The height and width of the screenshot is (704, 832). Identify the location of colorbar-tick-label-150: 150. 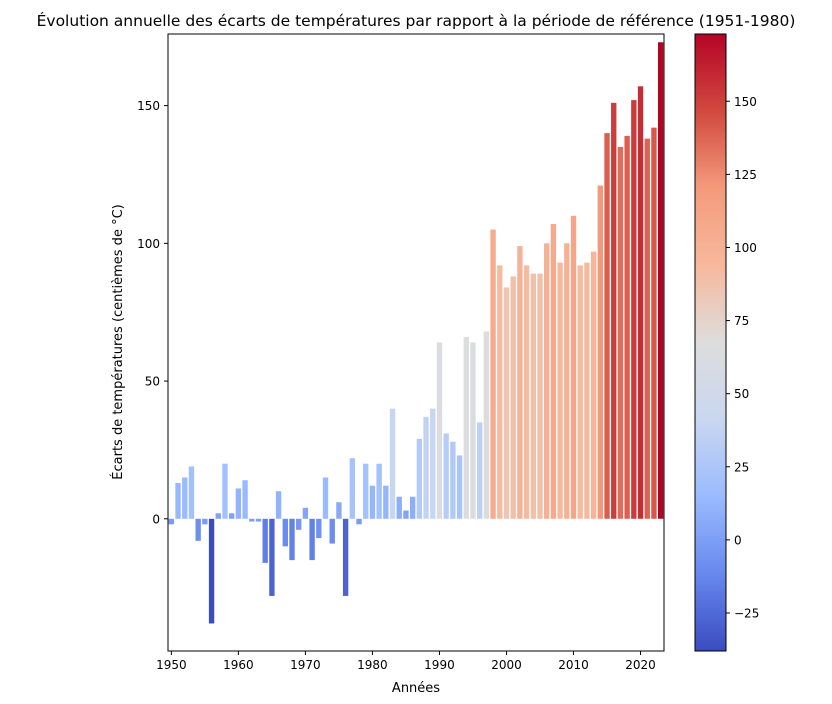
(745, 102).